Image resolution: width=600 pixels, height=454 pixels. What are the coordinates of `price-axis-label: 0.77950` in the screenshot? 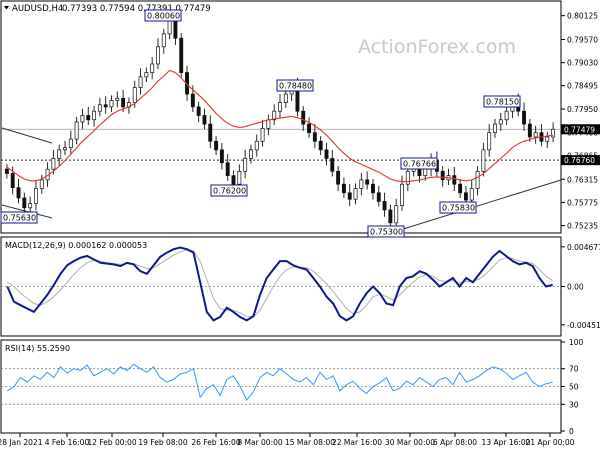 It's located at (582, 109).